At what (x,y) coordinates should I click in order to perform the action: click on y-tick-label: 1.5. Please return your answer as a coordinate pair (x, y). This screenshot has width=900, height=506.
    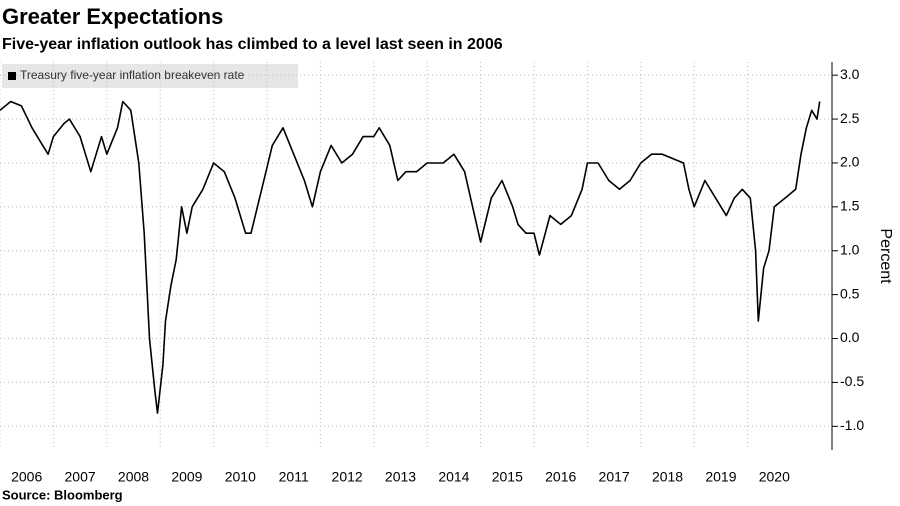
    Looking at the image, I should click on (850, 206).